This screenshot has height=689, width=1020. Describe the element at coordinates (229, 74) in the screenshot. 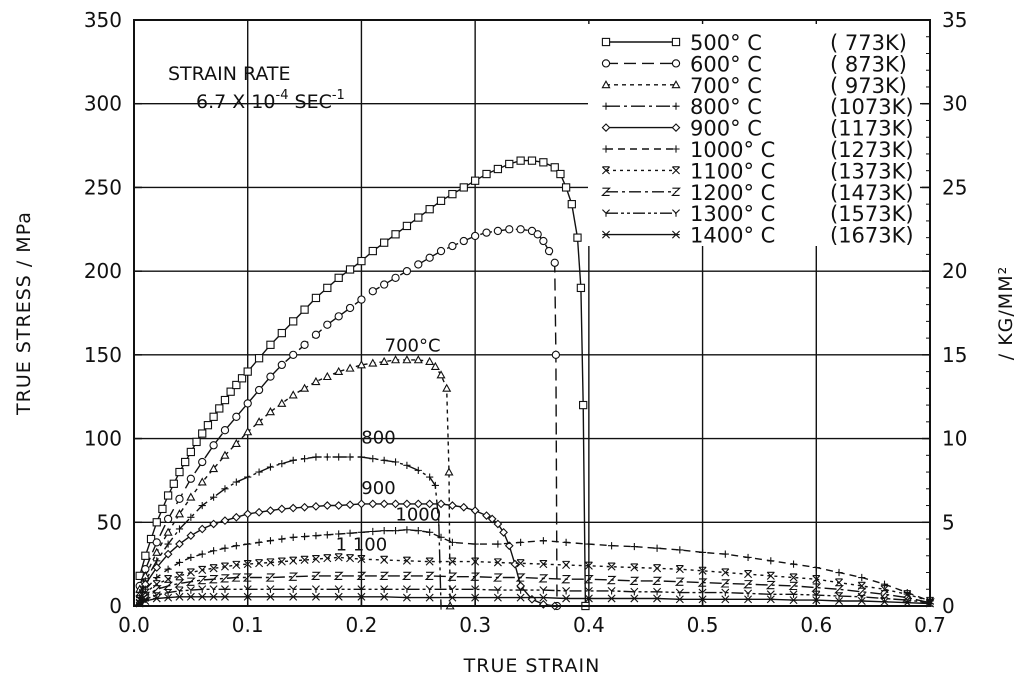

I see `strain-rate-label: STRAIN RATE` at that location.